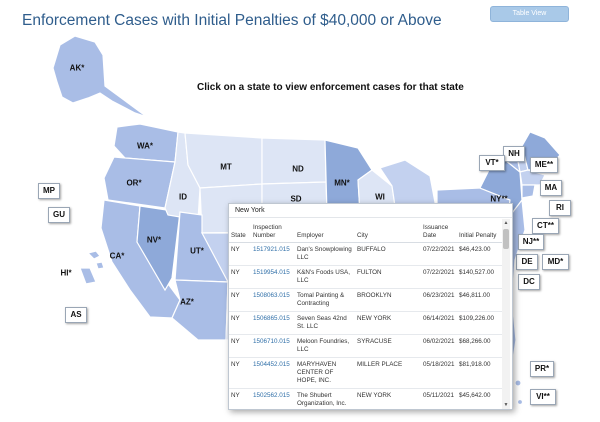 The height and width of the screenshot is (422, 600). What do you see at coordinates (273, 398) in the screenshot?
I see `inspection-link: 1502562.015` at bounding box center [273, 398].